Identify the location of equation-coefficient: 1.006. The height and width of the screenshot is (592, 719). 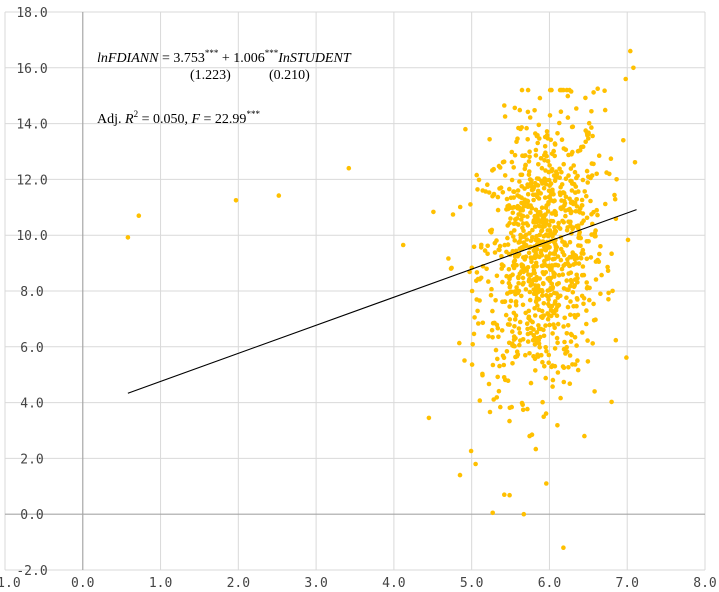
(249, 58).